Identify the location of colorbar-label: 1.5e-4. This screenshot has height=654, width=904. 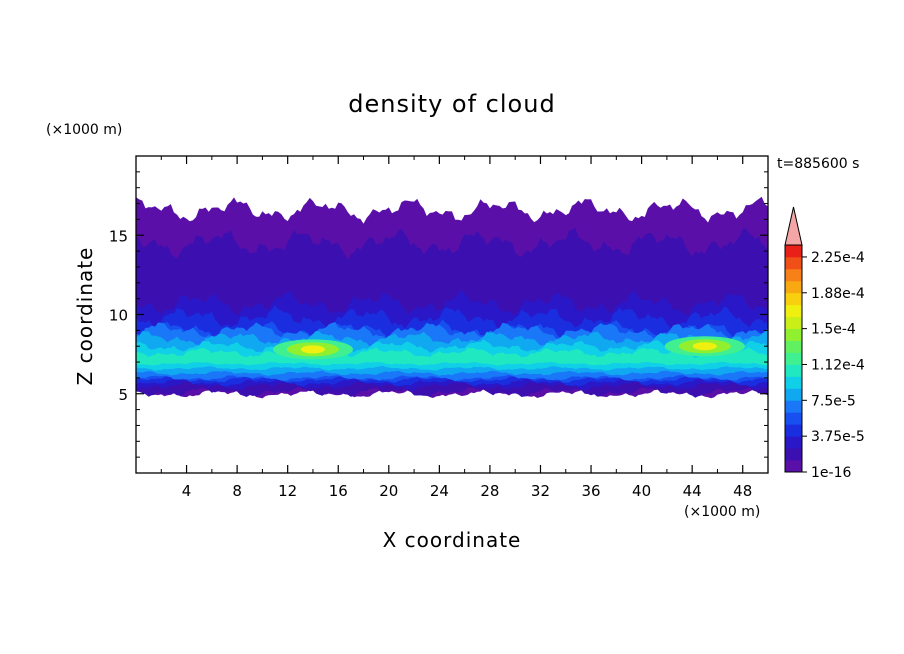
(833, 330).